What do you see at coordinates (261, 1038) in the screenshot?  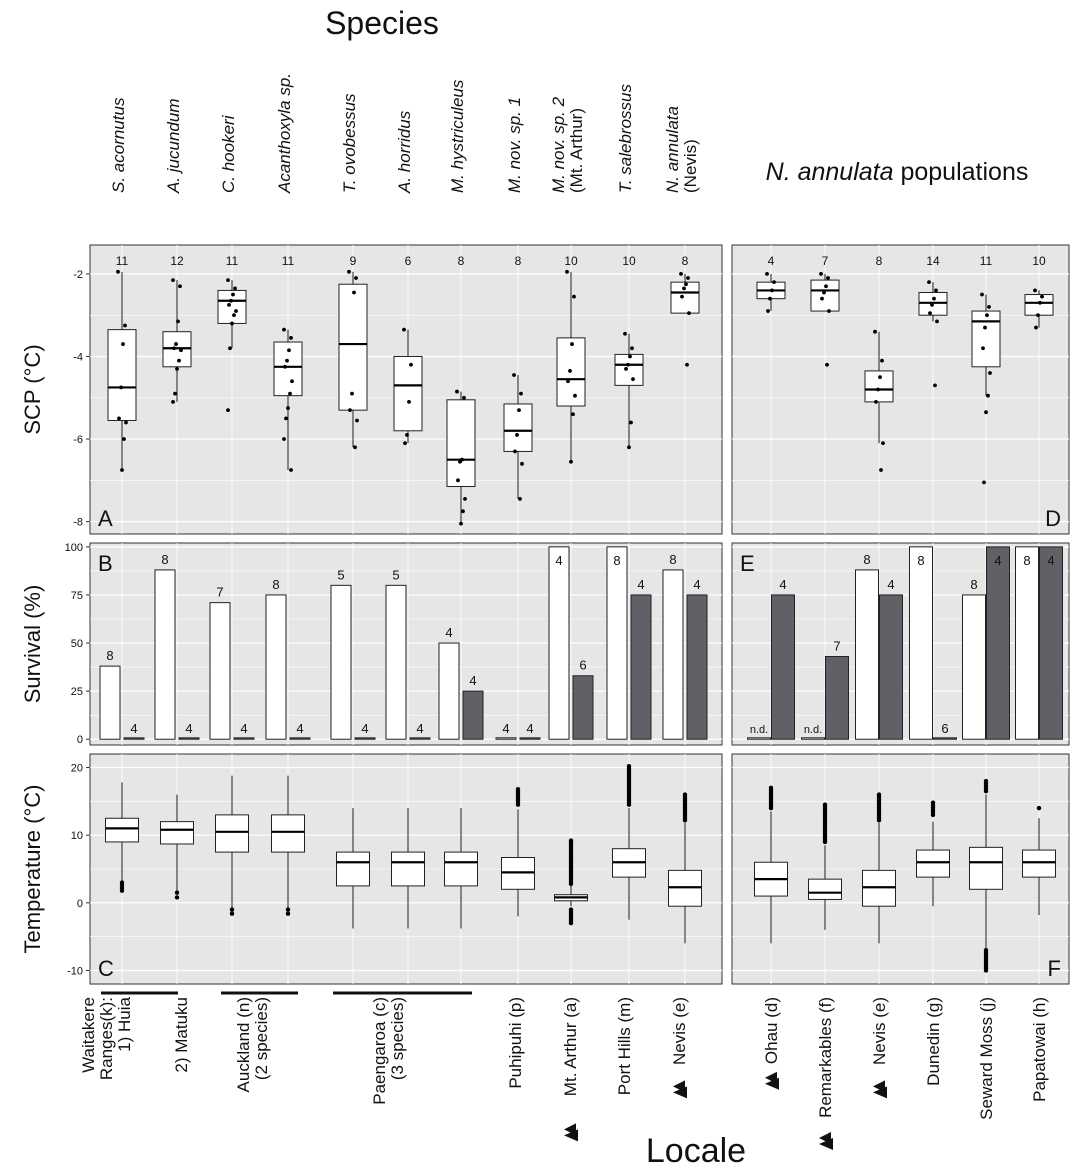 I see `locale-label: (2 species)` at bounding box center [261, 1038].